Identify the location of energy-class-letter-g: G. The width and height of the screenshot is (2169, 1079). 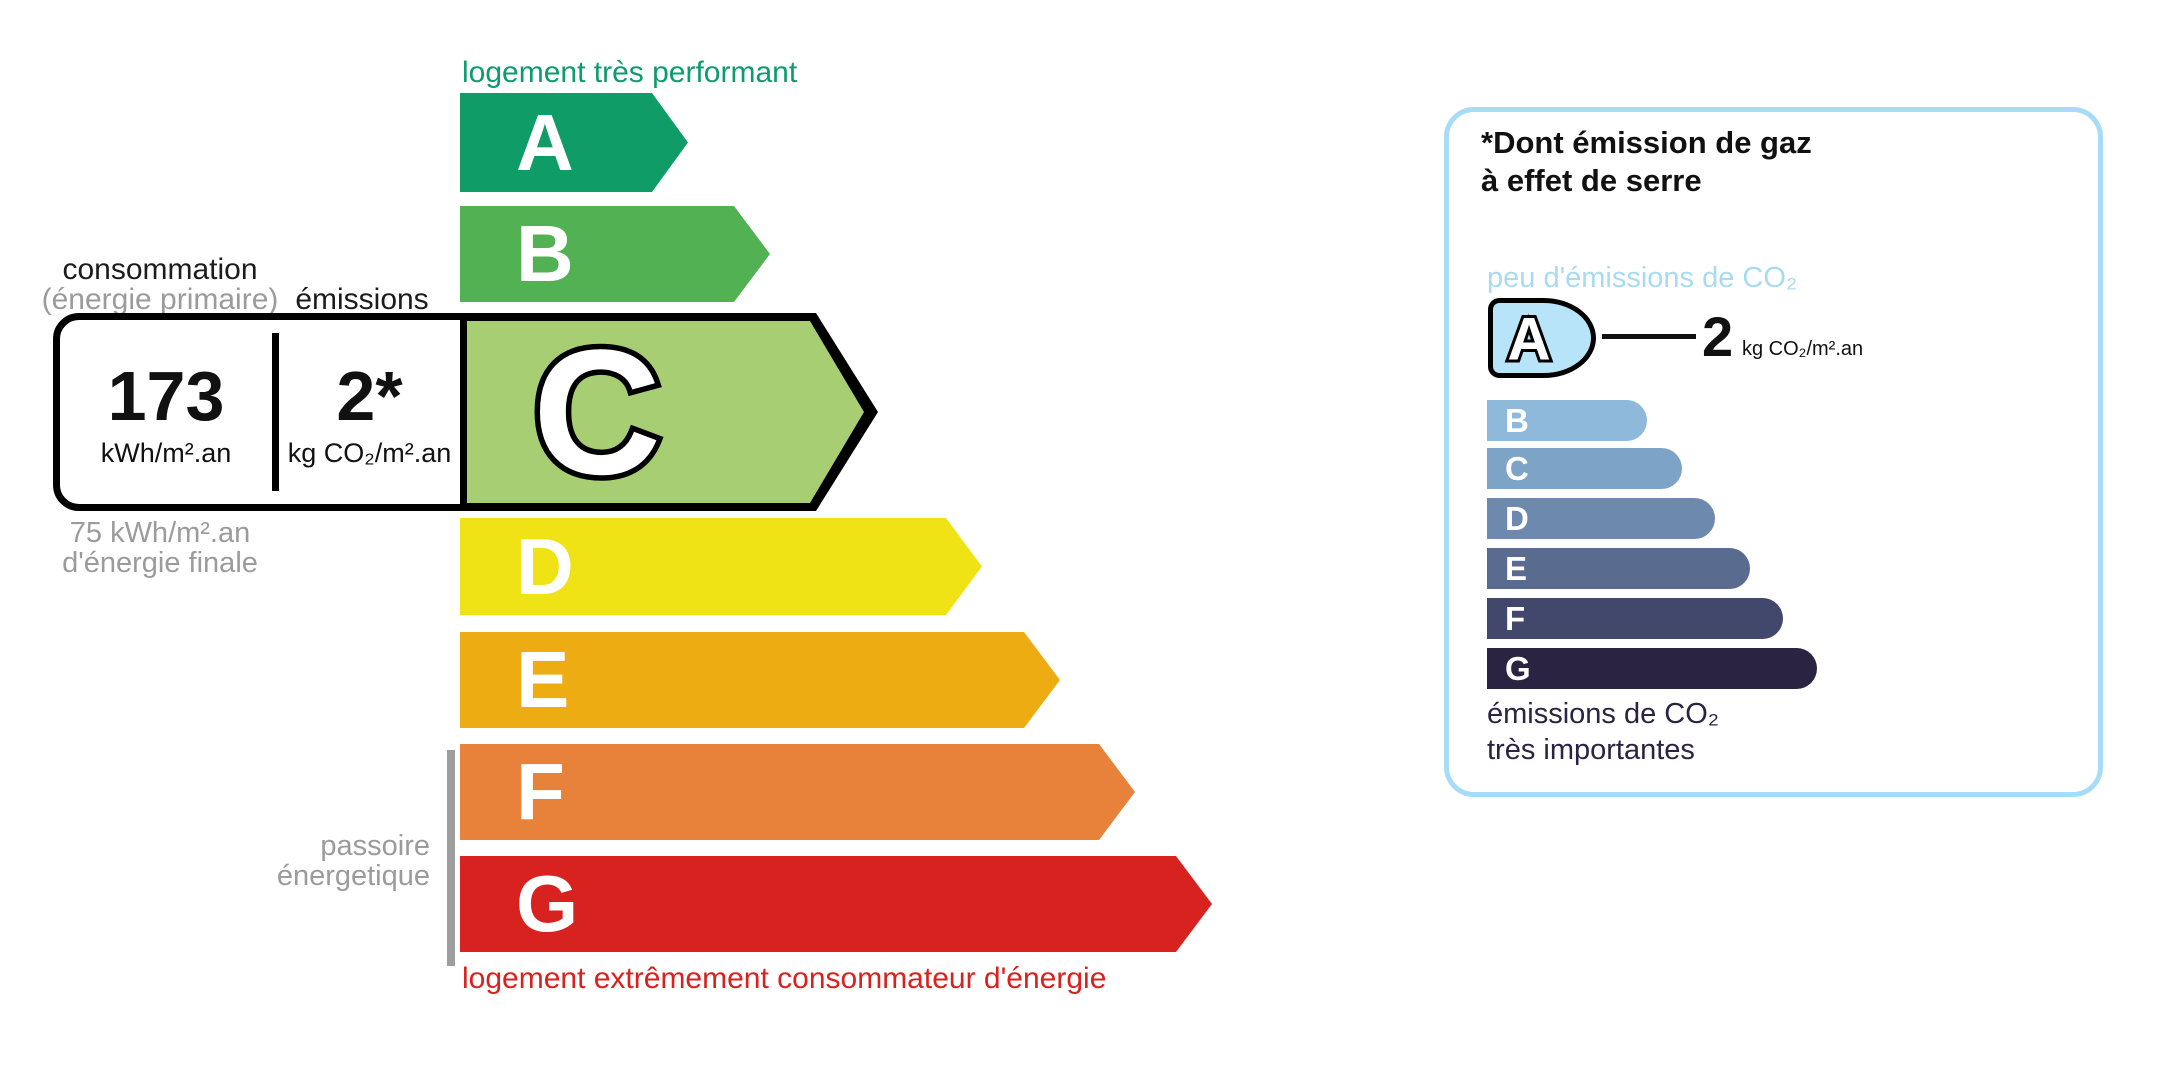
(547, 903).